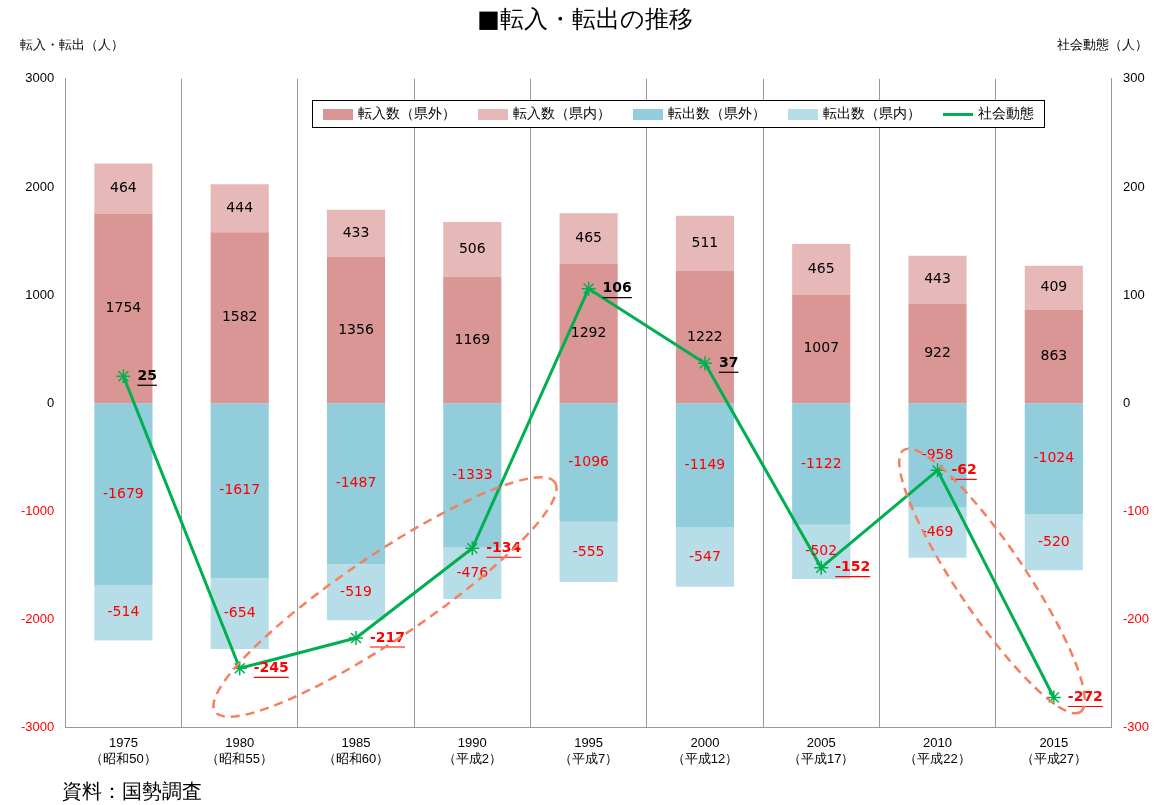 This screenshot has height=805, width=1170. What do you see at coordinates (271, 666) in the screenshot?
I see `data-label: -245` at bounding box center [271, 666].